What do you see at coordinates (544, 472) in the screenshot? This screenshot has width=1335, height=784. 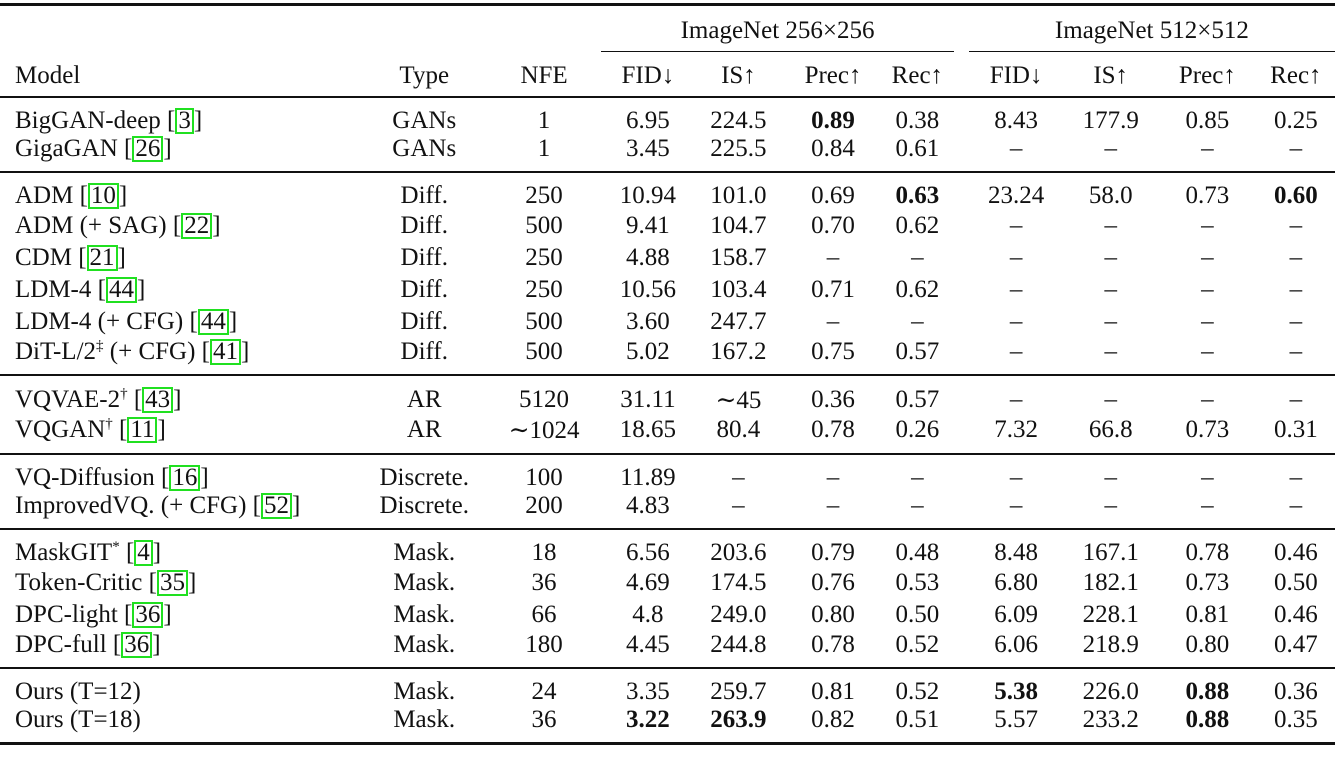 I see `nfe-cell: 100` at bounding box center [544, 472].